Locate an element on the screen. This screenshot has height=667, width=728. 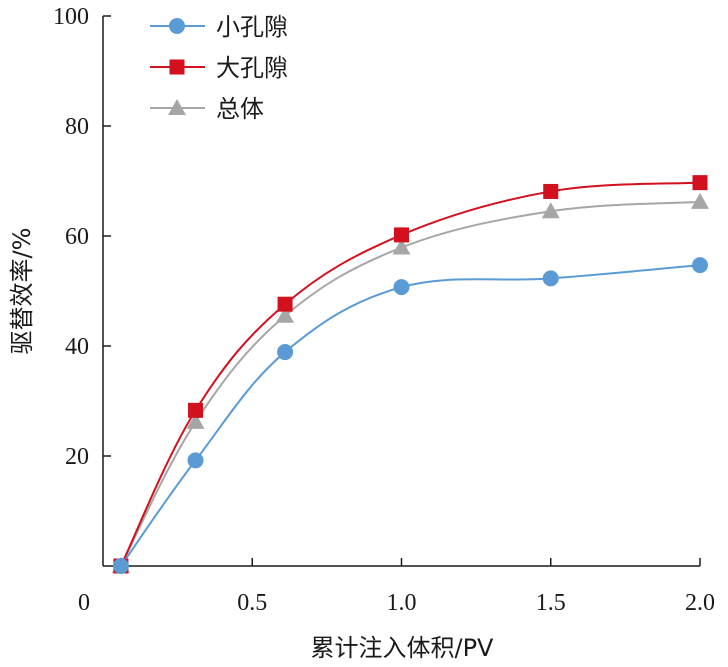
legend-label: 总体 is located at coordinates (240, 109).